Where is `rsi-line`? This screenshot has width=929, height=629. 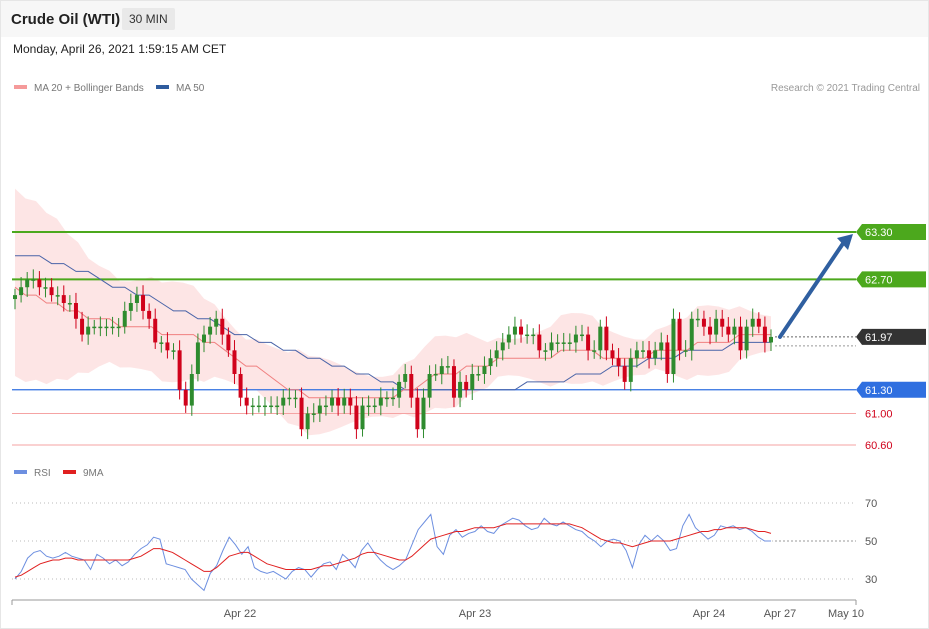
rsi-line is located at coordinates (392, 552).